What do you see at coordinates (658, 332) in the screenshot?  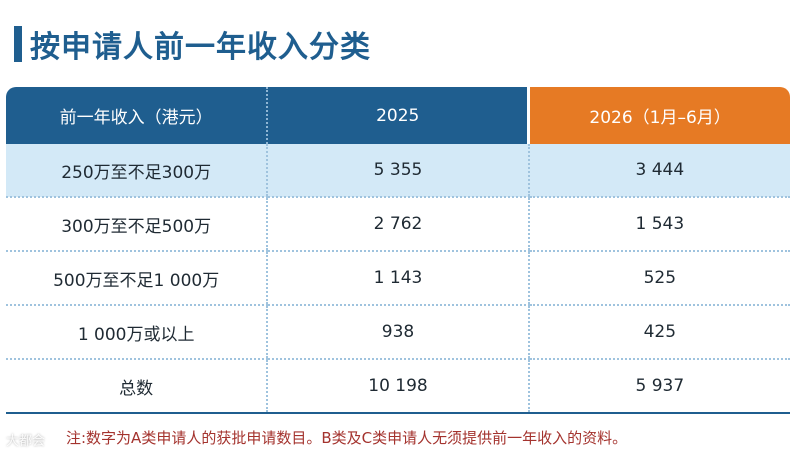 I see `value-2026: 425` at bounding box center [658, 332].